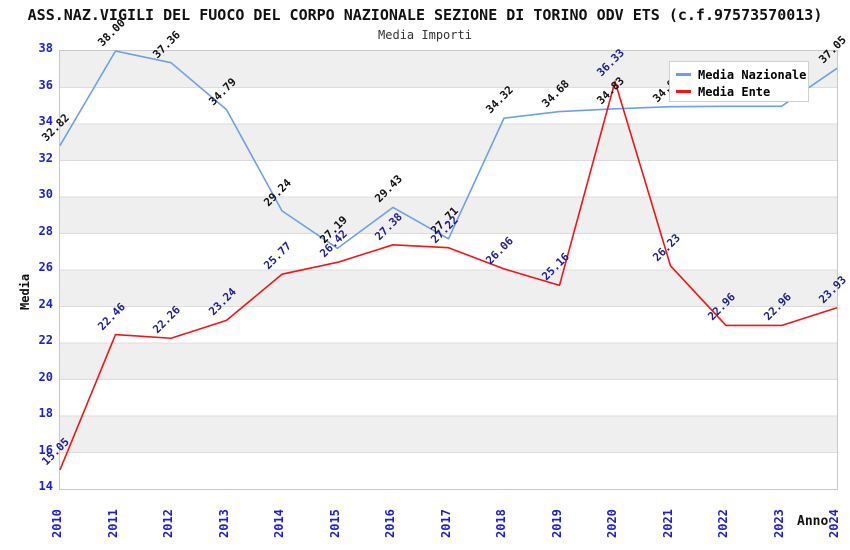 This screenshot has width=850, height=550. I want to click on y-tick-label: 16, so click(45, 449).